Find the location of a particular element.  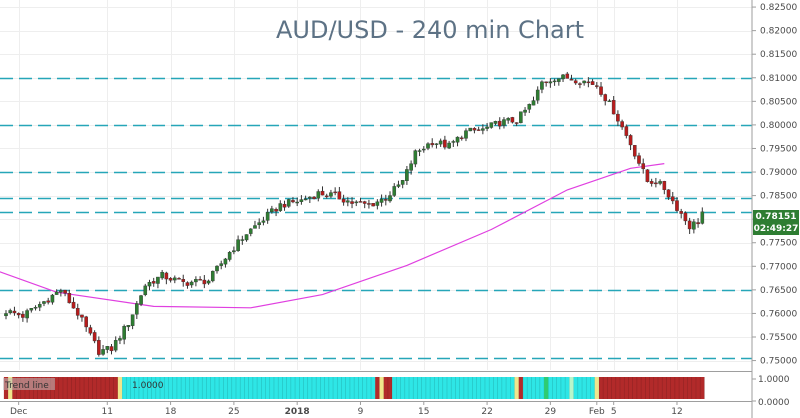

chart-title: AUD/USD - 240 min Chart is located at coordinates (430, 30).